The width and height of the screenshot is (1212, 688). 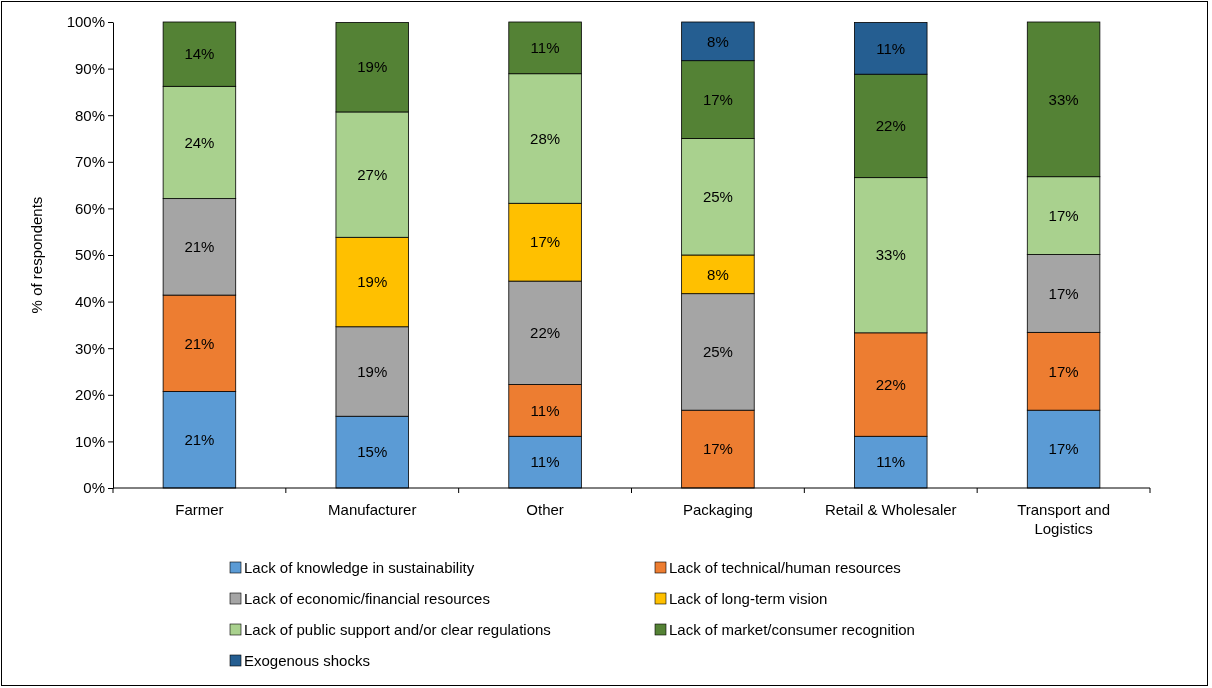 What do you see at coordinates (372, 174) in the screenshot?
I see `data-label: 27%` at bounding box center [372, 174].